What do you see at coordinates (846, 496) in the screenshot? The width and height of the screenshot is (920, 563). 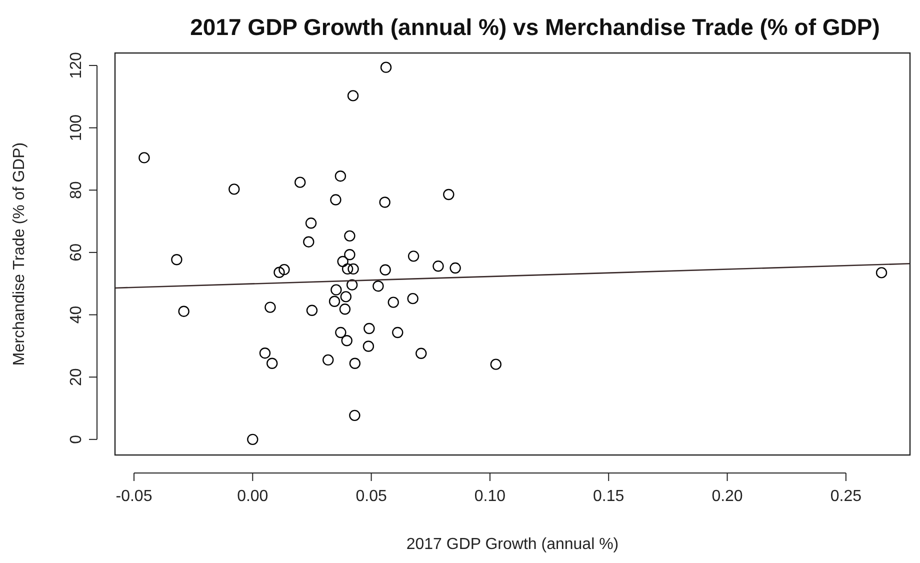 I see `x-tick-label: 0.25` at bounding box center [846, 496].